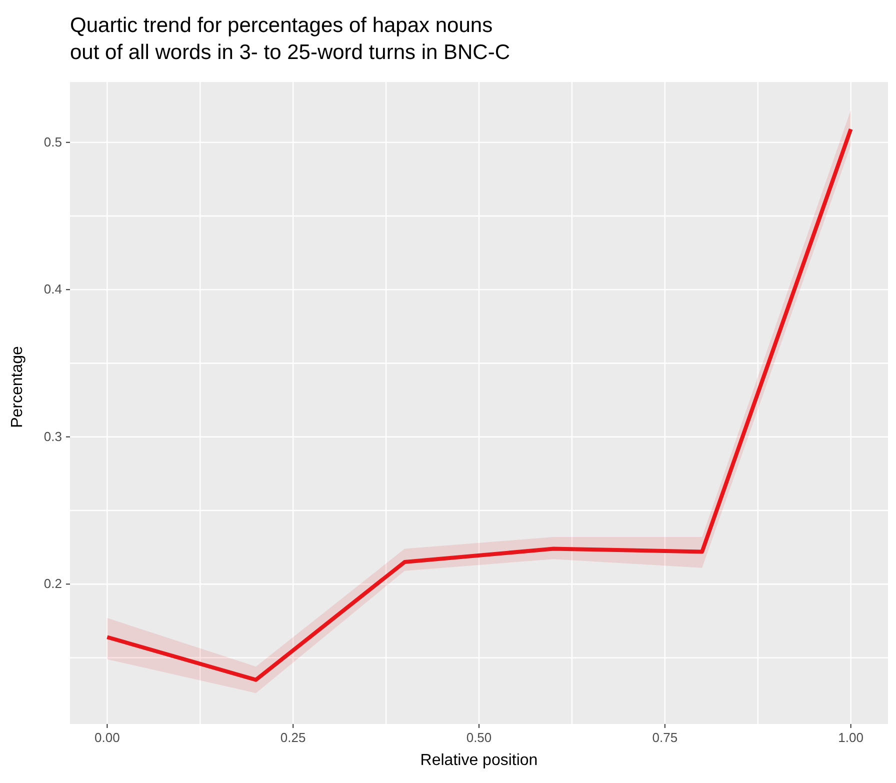 This screenshot has width=896, height=783. Describe the element at coordinates (53, 436) in the screenshot. I see `y-tick-label: 0.3` at that location.